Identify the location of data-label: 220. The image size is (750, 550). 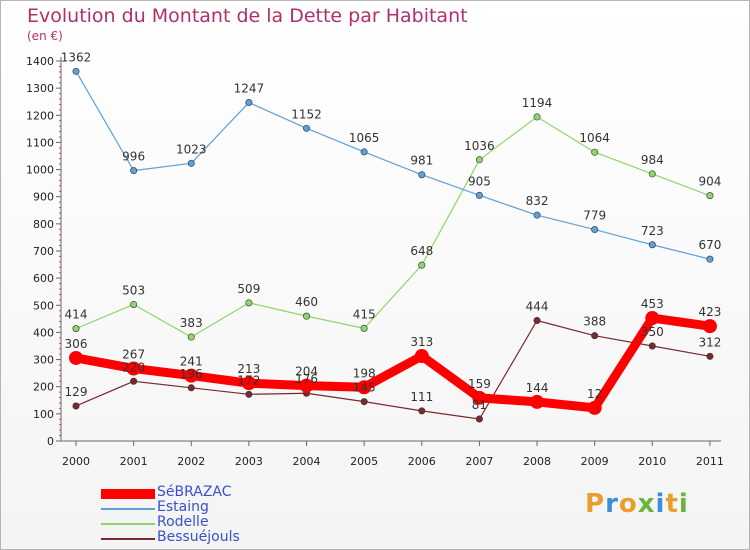
(133, 367).